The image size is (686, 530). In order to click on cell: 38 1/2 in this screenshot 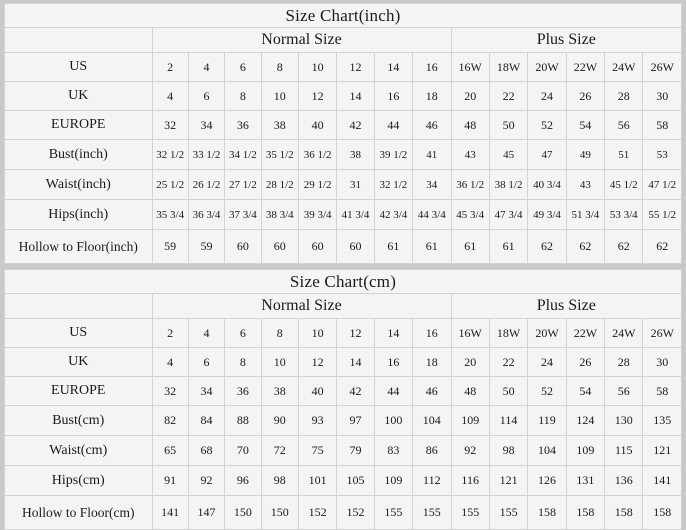, I will do `click(508, 184)`.